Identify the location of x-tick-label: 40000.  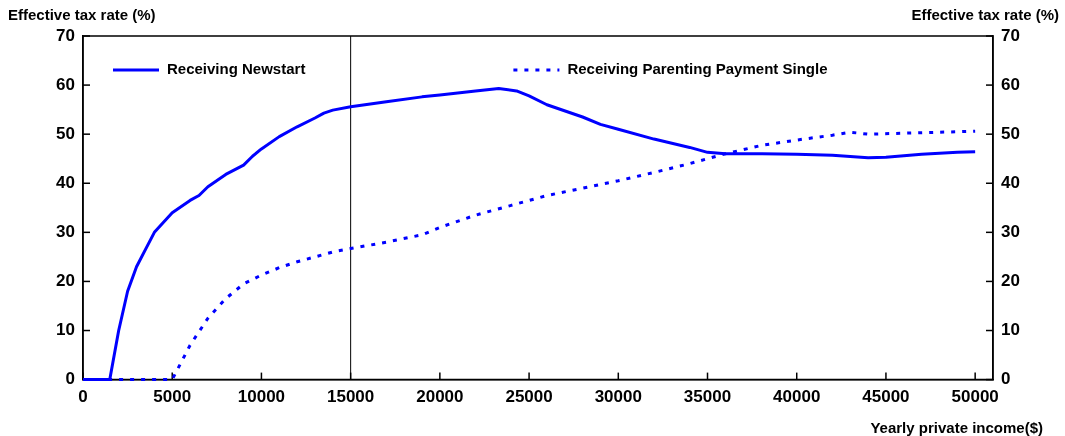
(797, 397).